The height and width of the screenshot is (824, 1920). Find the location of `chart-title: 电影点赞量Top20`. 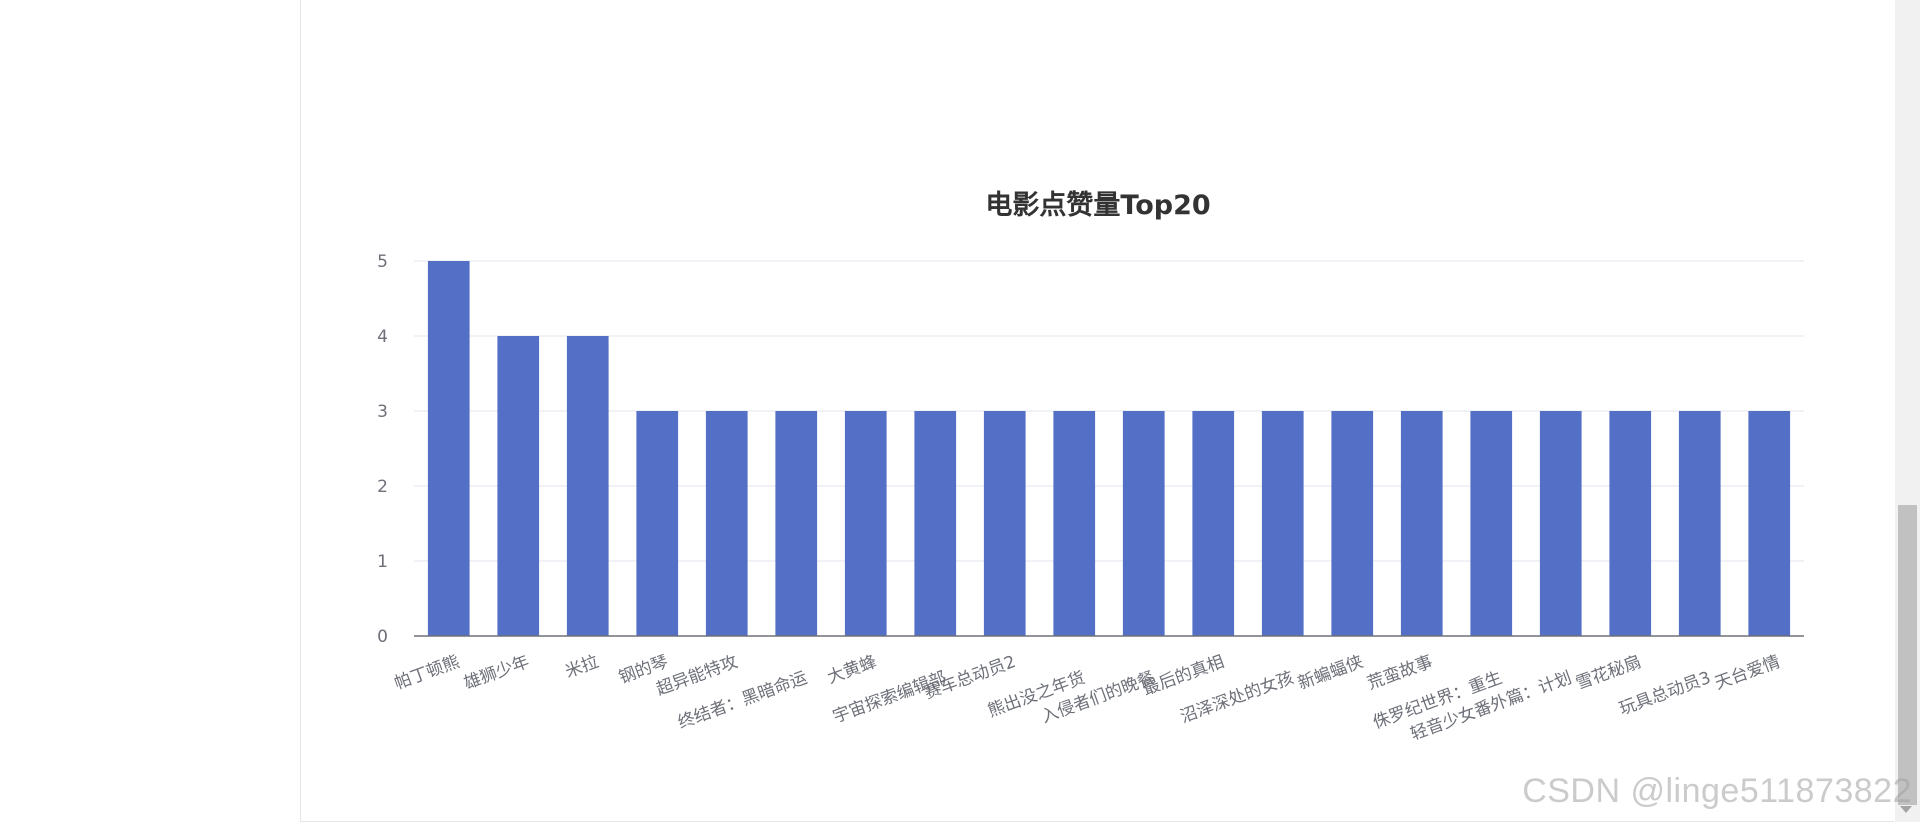

chart-title: 电影点赞量Top20 is located at coordinates (1097, 205).